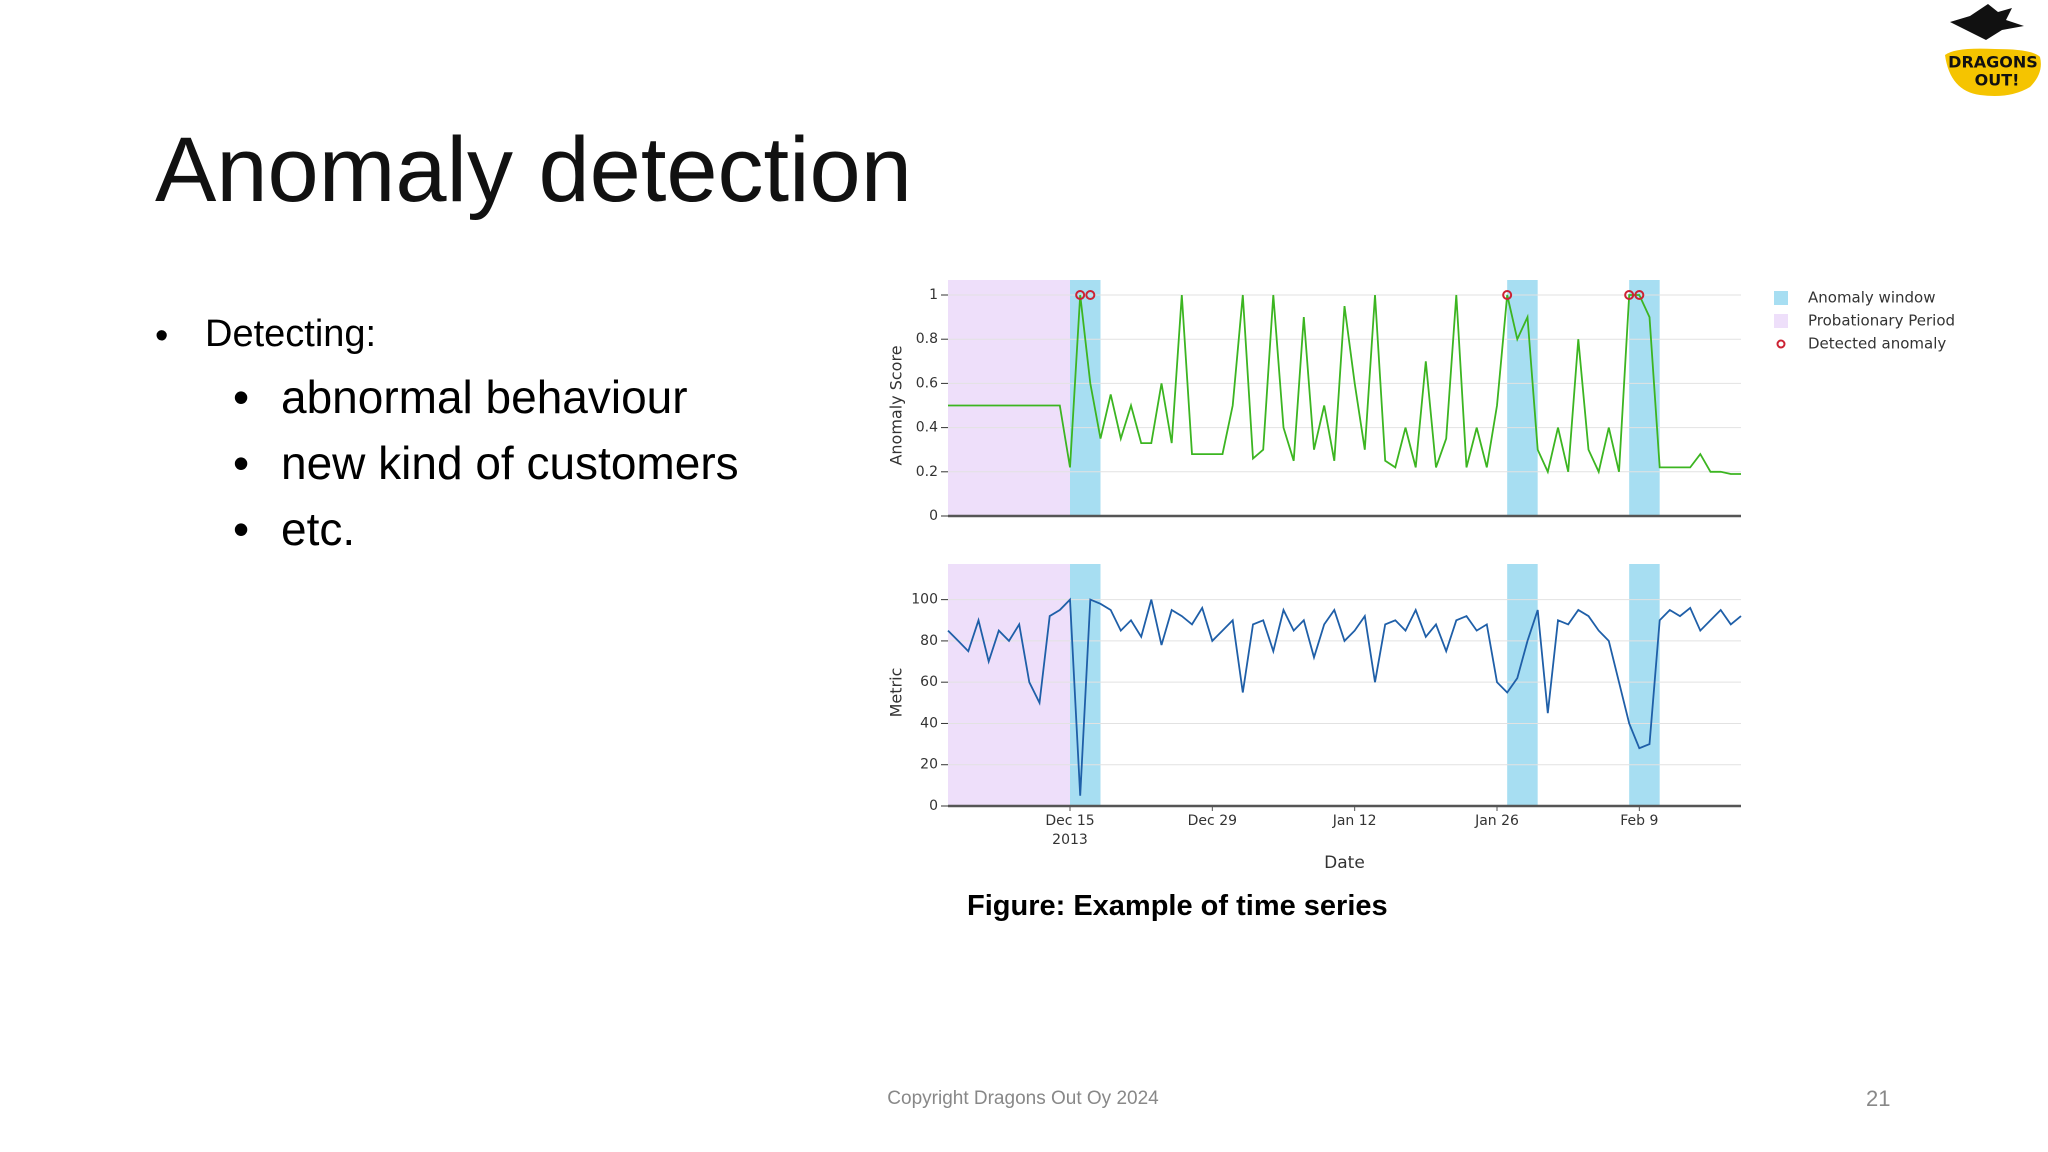 Image resolution: width=2048 pixels, height=1152 pixels. Describe the element at coordinates (533, 170) in the screenshot. I see `slide-title: Anomaly detection` at that location.